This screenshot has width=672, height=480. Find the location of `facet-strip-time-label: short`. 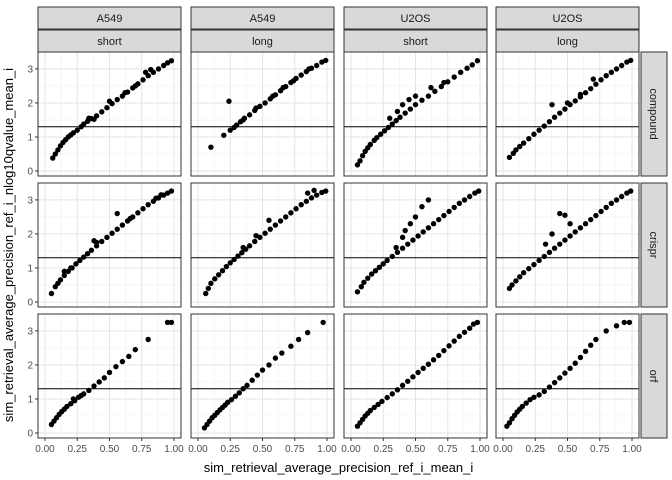

facet-strip-time-label: short is located at coordinates (109, 42).